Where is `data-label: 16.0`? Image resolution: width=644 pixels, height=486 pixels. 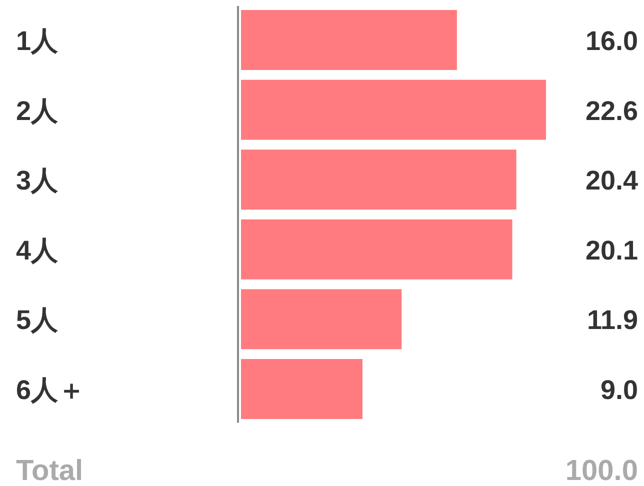 data-label: 16.0 is located at coordinates (611, 41).